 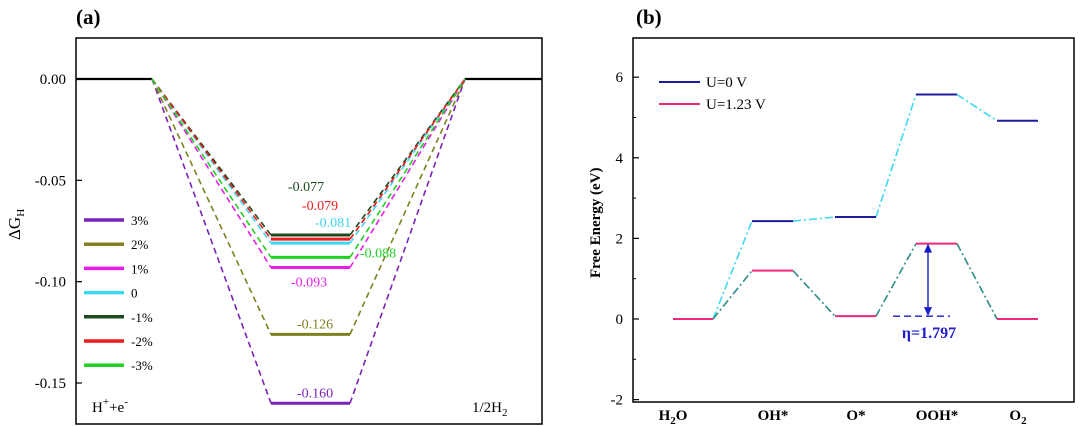 I want to click on panel-b-ytick-label: 4, so click(x=620, y=159).